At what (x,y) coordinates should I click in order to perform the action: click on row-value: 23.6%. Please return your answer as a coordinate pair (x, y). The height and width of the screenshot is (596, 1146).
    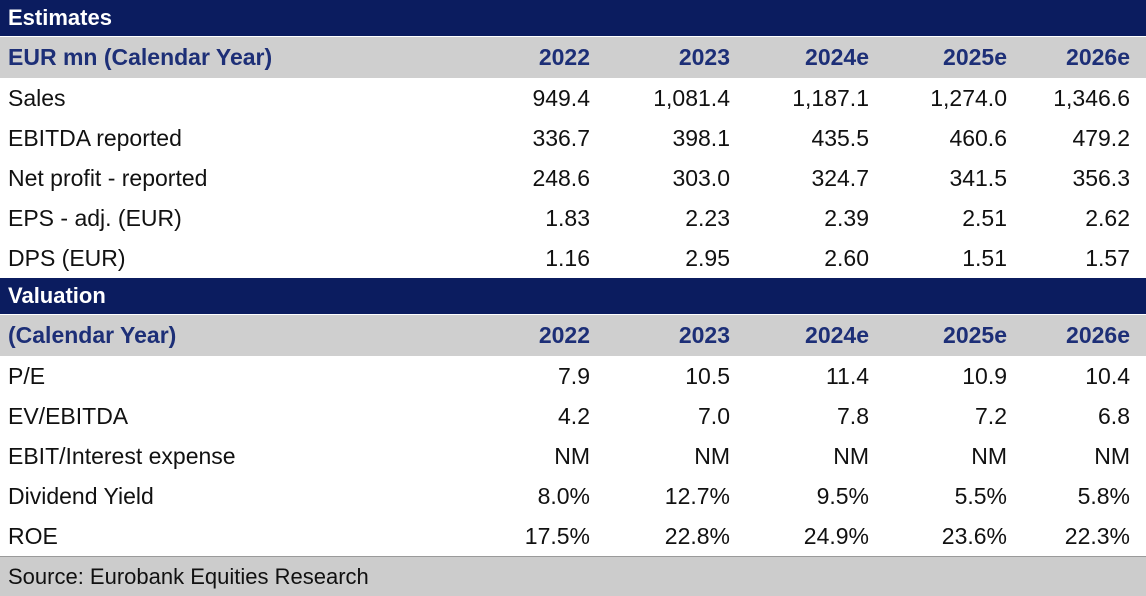
    Looking at the image, I should click on (974, 535).